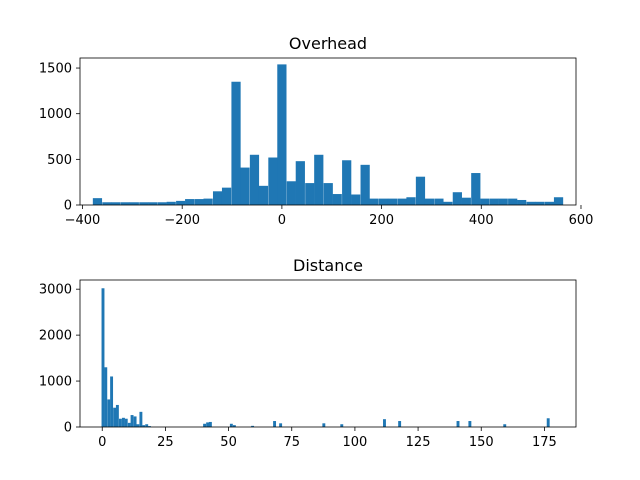 The image size is (640, 480). Describe the element at coordinates (59, 359) in the screenshot. I see `distance-y-ticks: 0 1000 2000 3000` at that location.